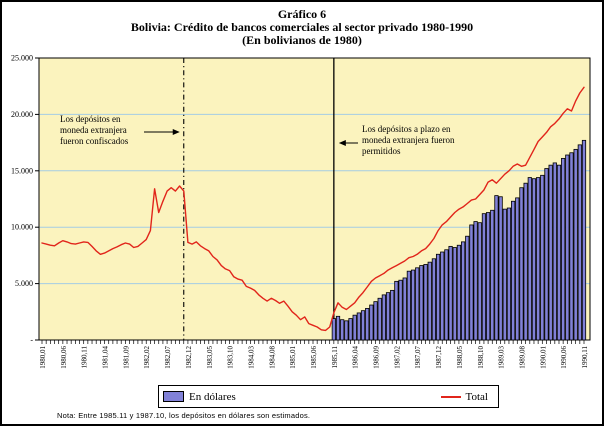  Describe the element at coordinates (481, 357) in the screenshot. I see `svg-text: 1988,10` at that location.